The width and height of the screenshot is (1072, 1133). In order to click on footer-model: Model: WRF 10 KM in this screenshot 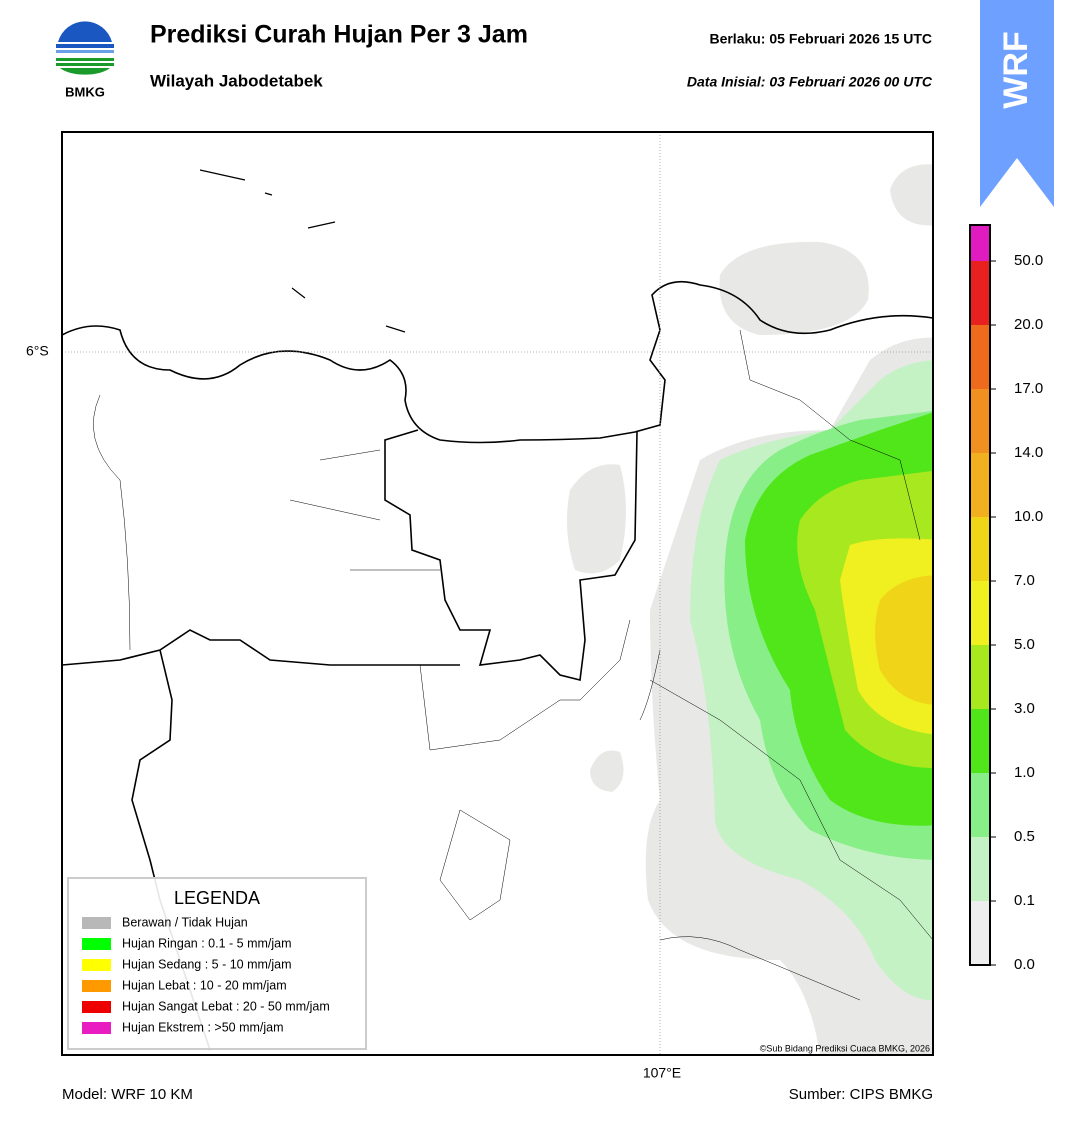, I will do `click(127, 1094)`.